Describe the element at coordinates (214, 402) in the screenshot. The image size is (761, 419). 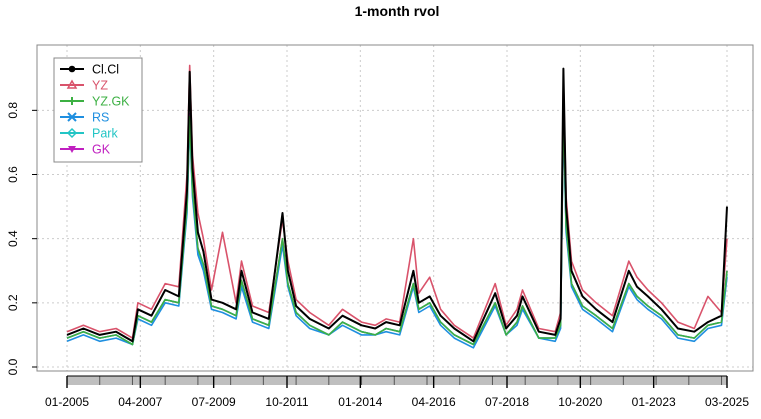
I see `x-tick-label: 07-2009` at that location.